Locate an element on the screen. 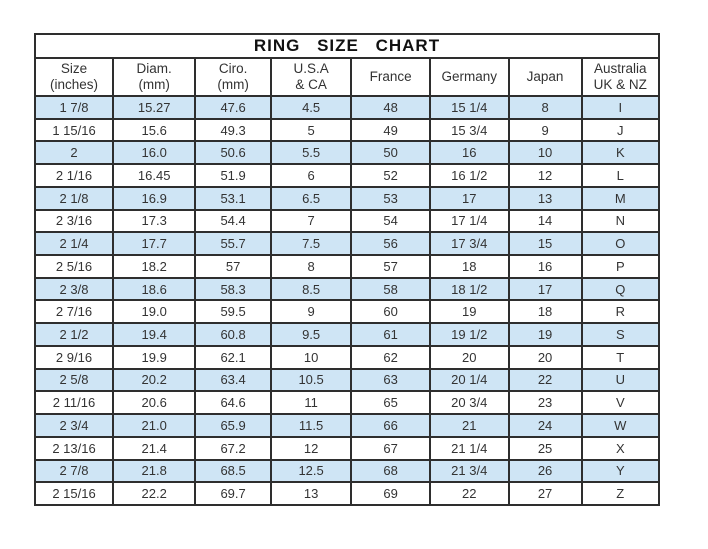 This screenshot has height=549, width=708. table-row: 2 7/16 19.0 59.5 9 60 19 18 R is located at coordinates (347, 312).